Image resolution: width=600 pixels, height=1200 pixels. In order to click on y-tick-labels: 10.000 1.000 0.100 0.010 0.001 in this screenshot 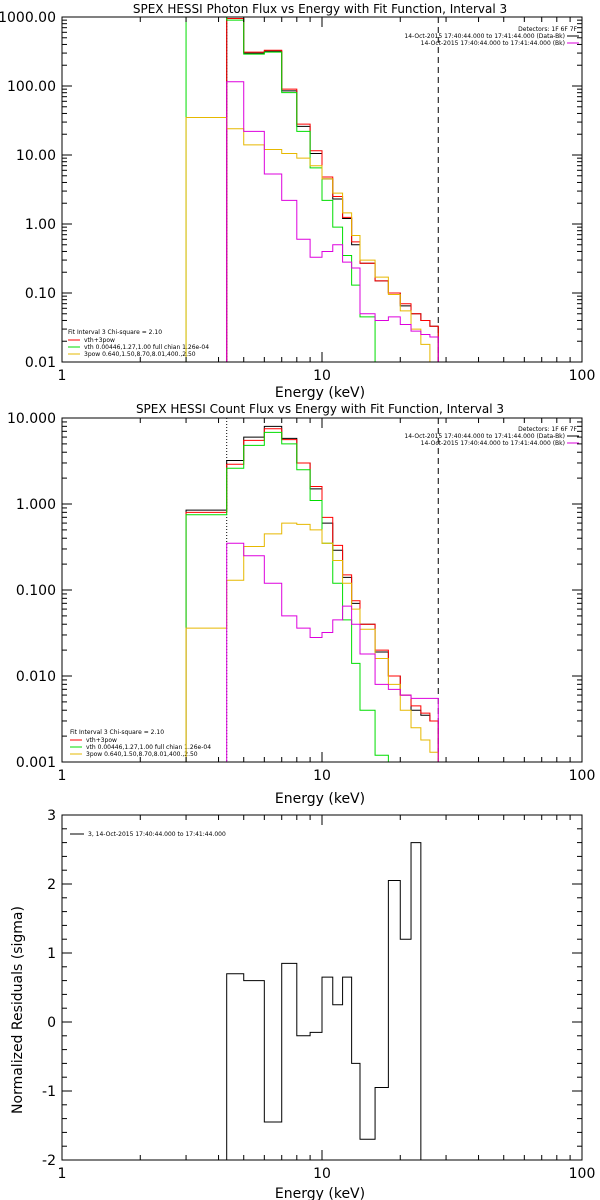, I will do `click(31, 591)`.